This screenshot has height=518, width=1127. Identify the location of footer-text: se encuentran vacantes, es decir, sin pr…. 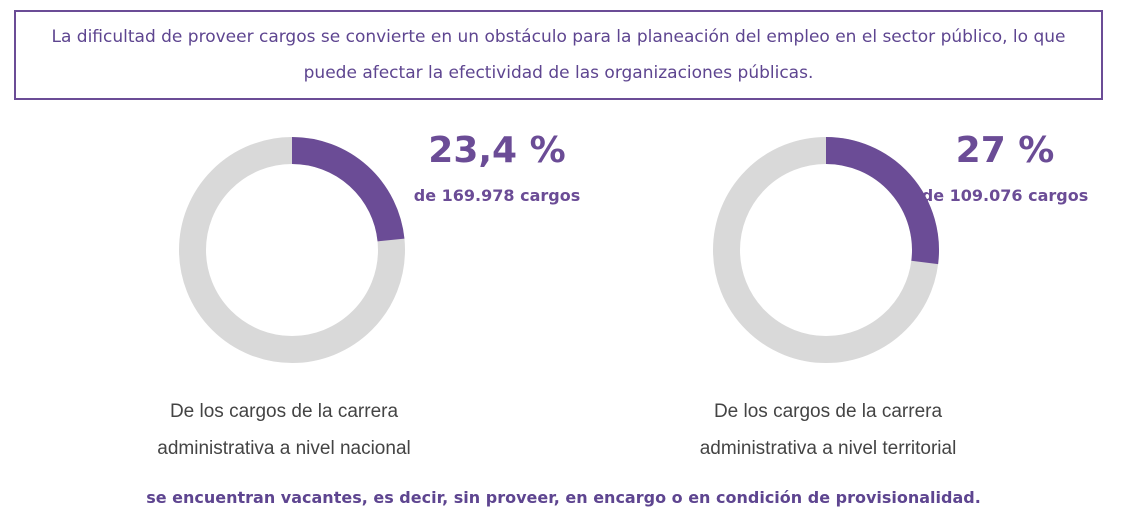
(563, 497).